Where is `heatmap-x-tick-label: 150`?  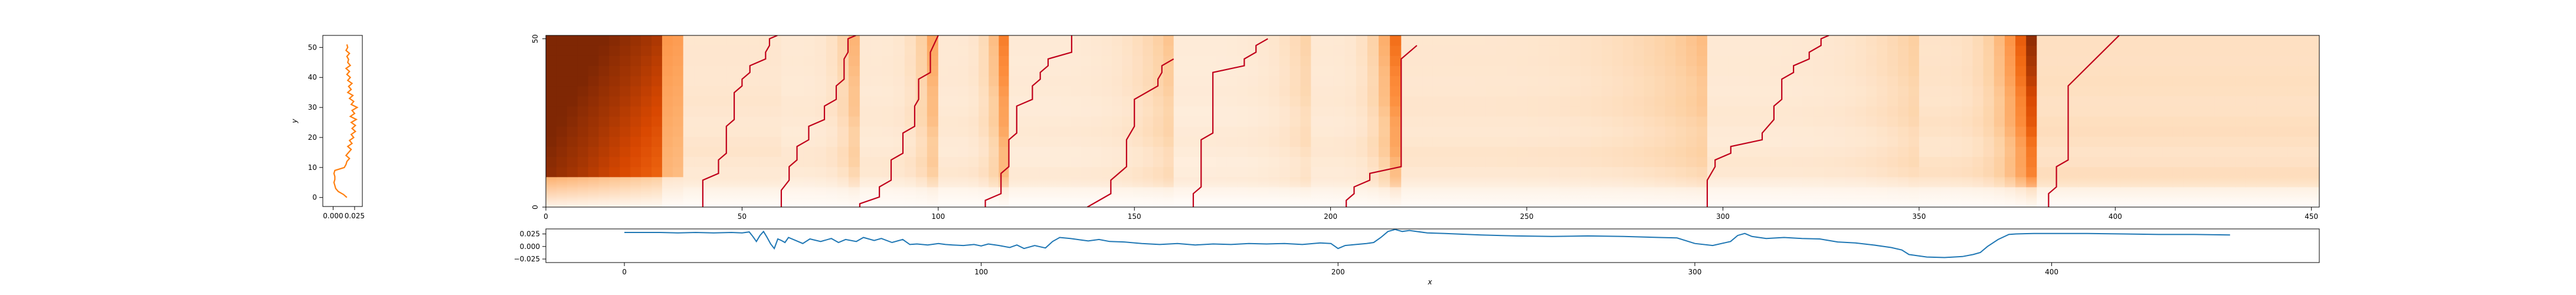 heatmap-x-tick-label: 150 is located at coordinates (1134, 216).